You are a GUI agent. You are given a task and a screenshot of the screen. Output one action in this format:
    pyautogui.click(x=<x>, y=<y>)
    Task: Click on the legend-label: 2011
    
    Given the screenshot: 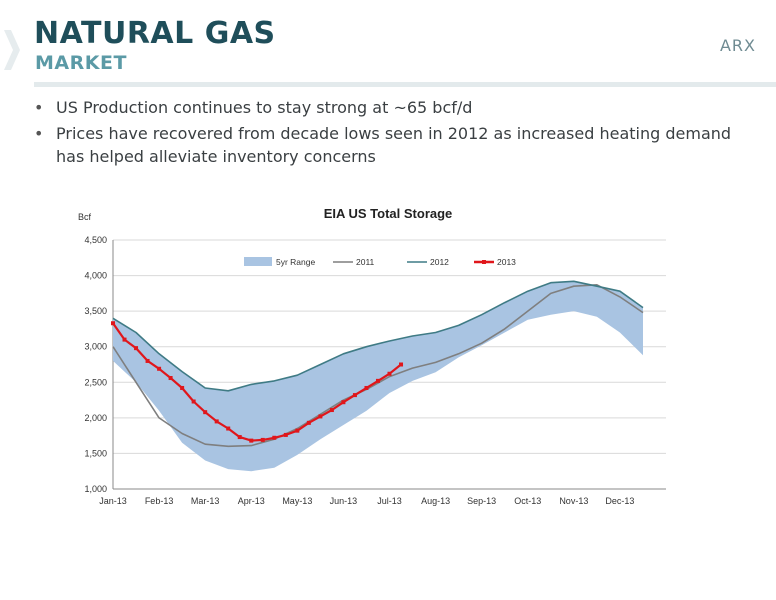 What is the action you would take?
    pyautogui.click(x=365, y=262)
    